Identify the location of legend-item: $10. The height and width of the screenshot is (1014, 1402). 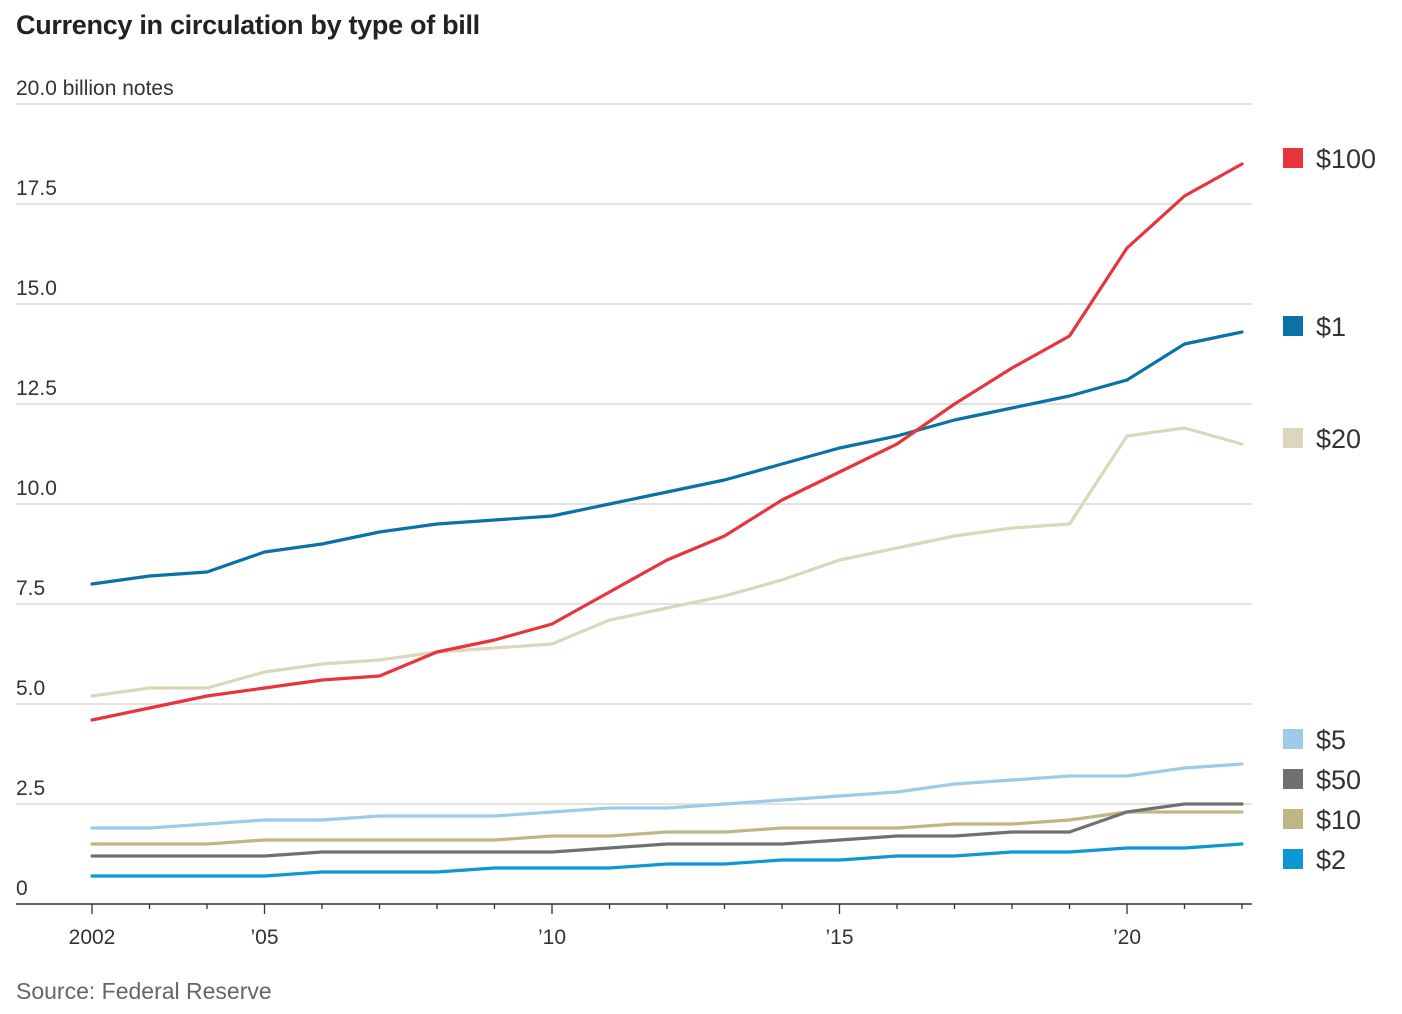
(1322, 820).